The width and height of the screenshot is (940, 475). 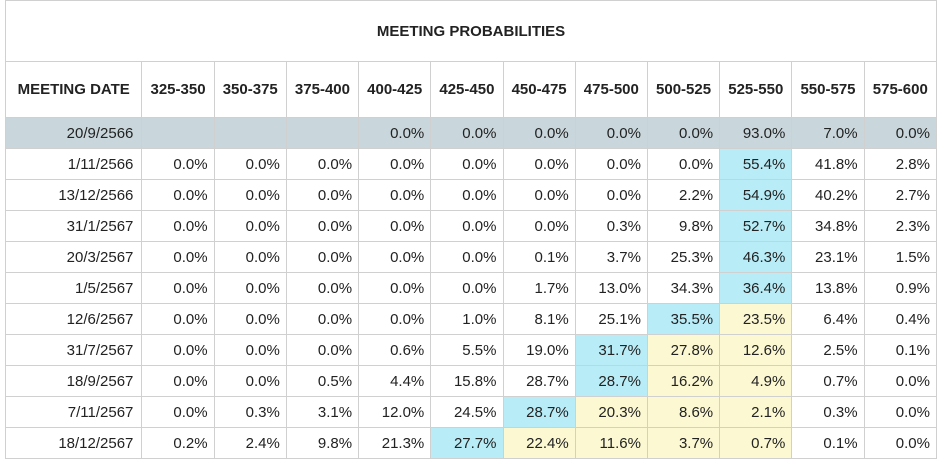 I want to click on meeting-date-cell: 31/7/2567, so click(x=73, y=350).